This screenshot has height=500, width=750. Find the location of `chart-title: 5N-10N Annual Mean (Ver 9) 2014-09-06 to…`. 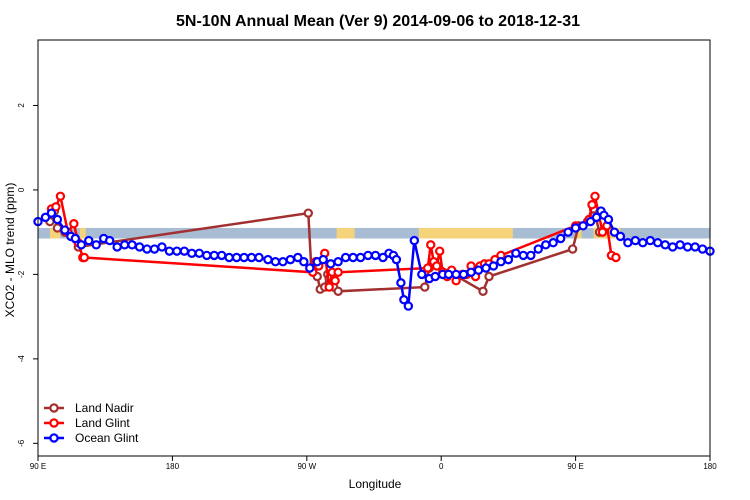

chart-title: 5N-10N Annual Mean (Ver 9) 2014-09-06 to… is located at coordinates (378, 21).